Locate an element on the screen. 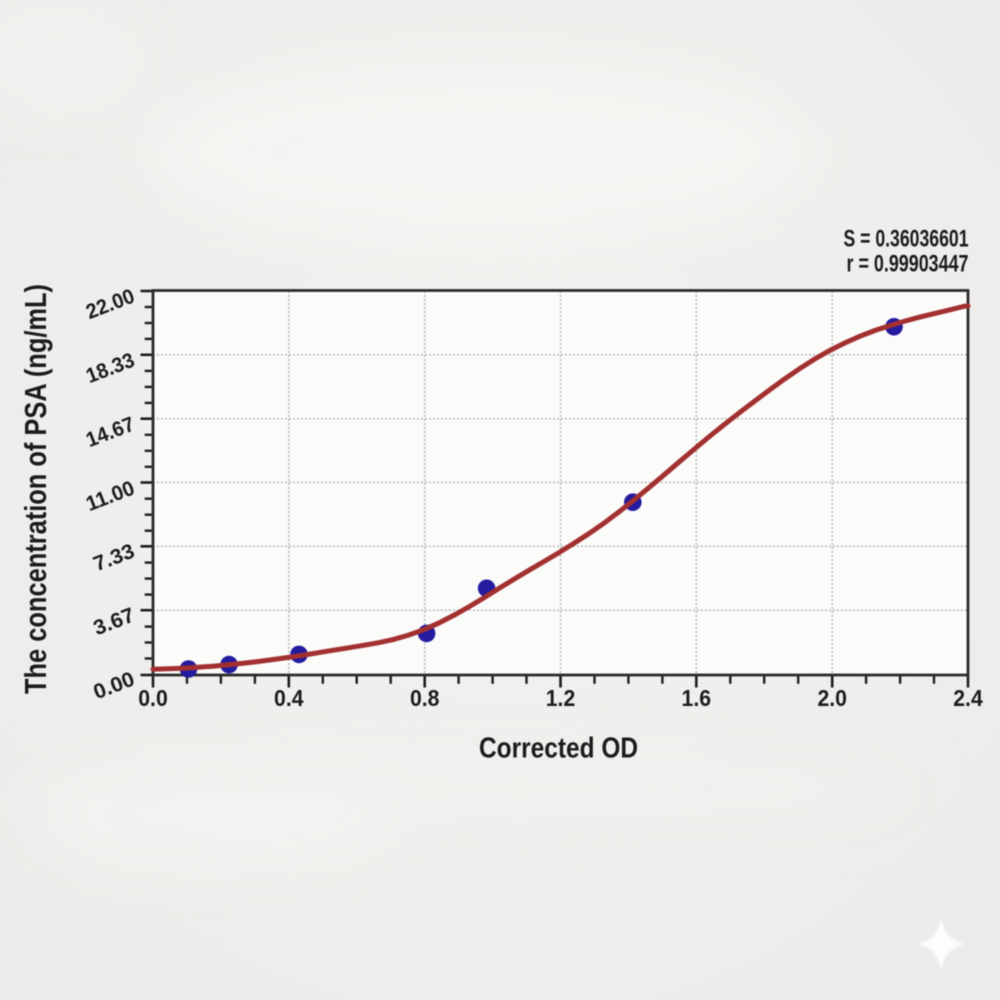 This screenshot has width=1000, height=1000. svg-text: r = 0.99903447 is located at coordinates (908, 264).